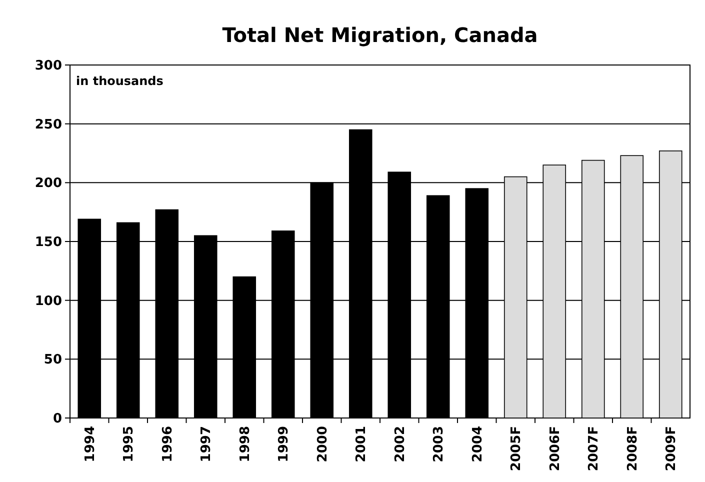 The width and height of the screenshot is (705, 482). I want to click on x-tick-label: 2007F, so click(594, 449).